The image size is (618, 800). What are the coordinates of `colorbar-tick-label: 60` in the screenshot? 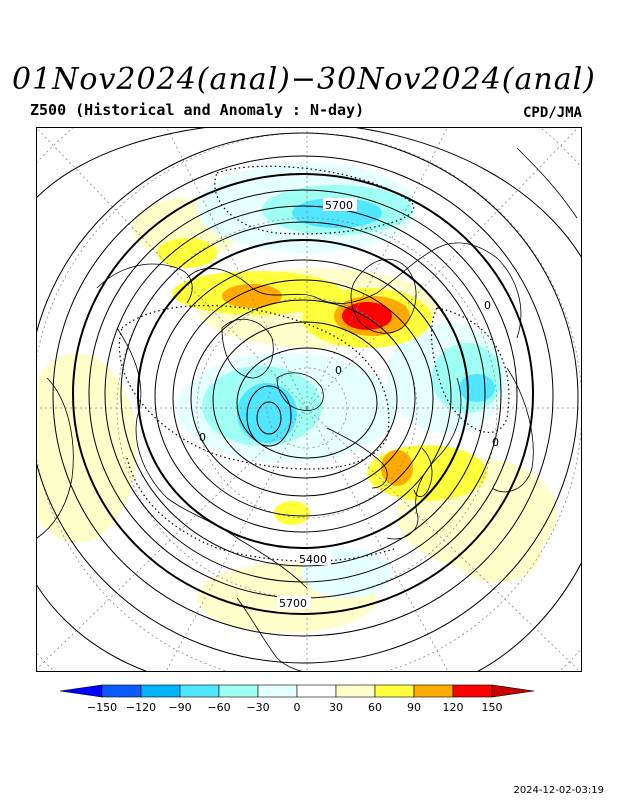 It's located at (375, 707).